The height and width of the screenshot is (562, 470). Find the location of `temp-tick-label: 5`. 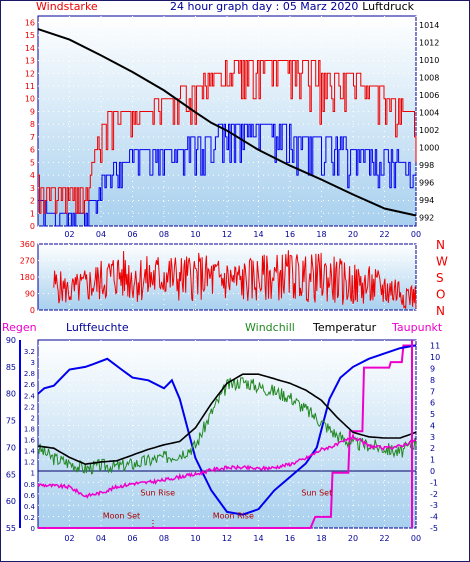

temp-tick-label: 5 is located at coordinates (432, 414).